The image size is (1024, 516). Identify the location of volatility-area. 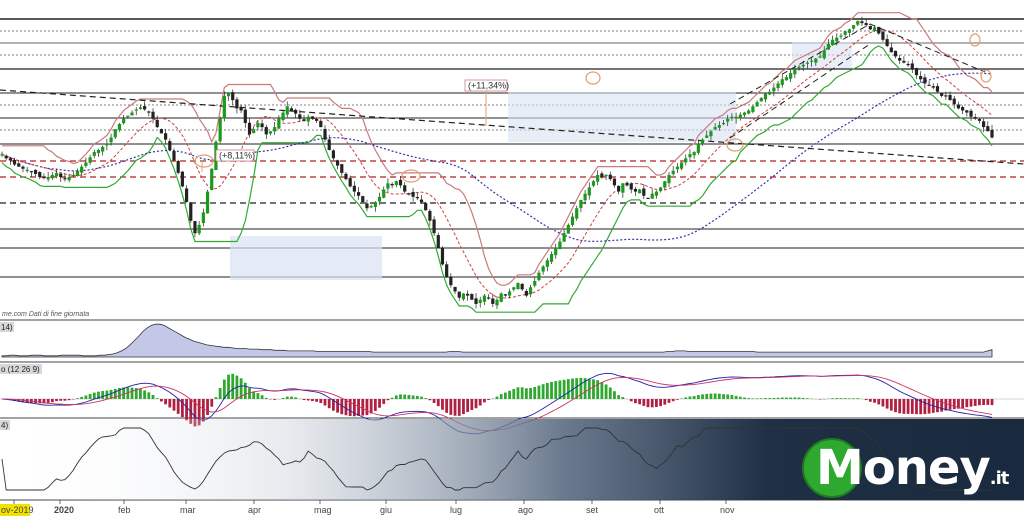
(497, 340).